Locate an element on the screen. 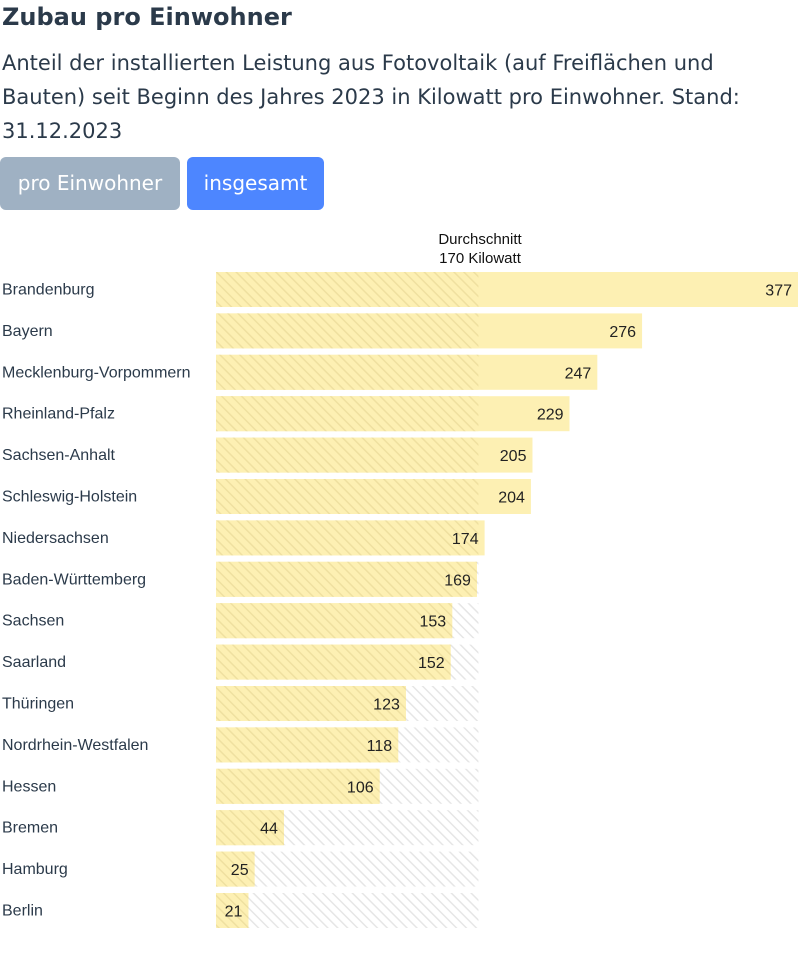 The image size is (800, 954). bar-row: Sachsen 153 is located at coordinates (240, 621).